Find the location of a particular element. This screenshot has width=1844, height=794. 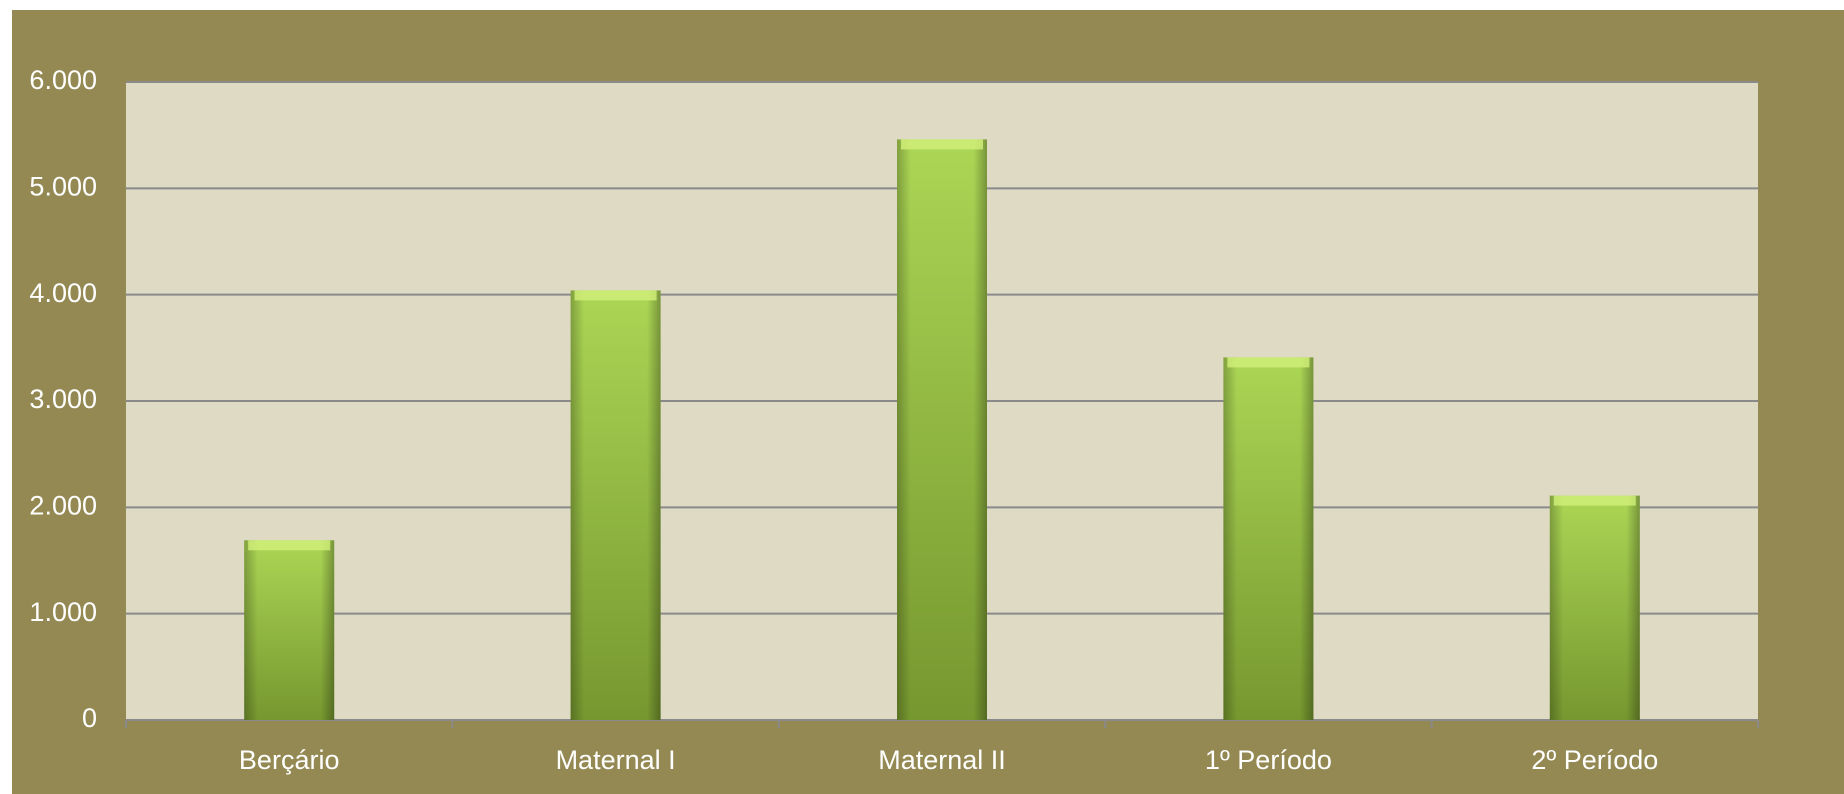

y-tick-label: 5.000 is located at coordinates (63, 186).